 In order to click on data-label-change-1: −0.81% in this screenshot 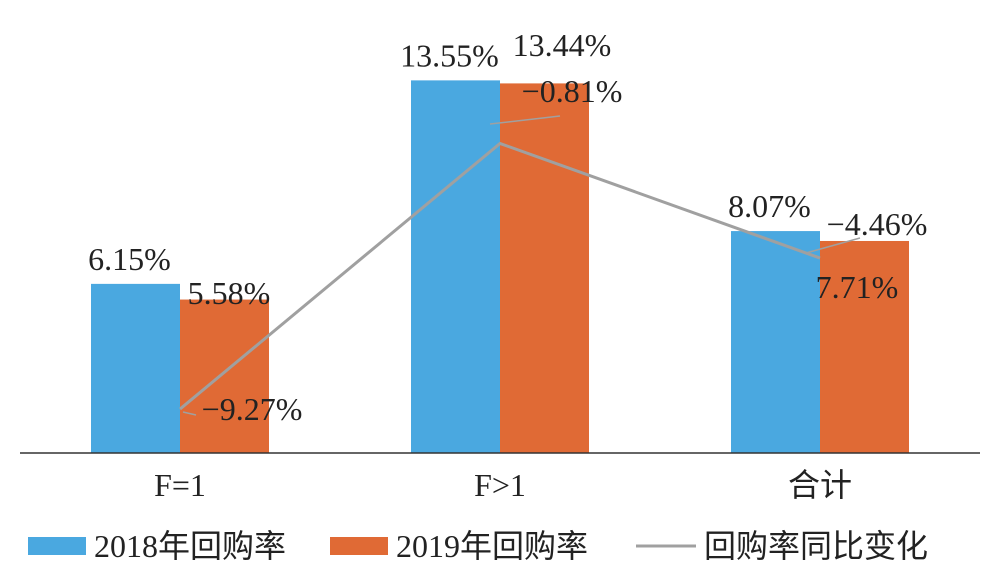, I will do `click(572, 91)`.